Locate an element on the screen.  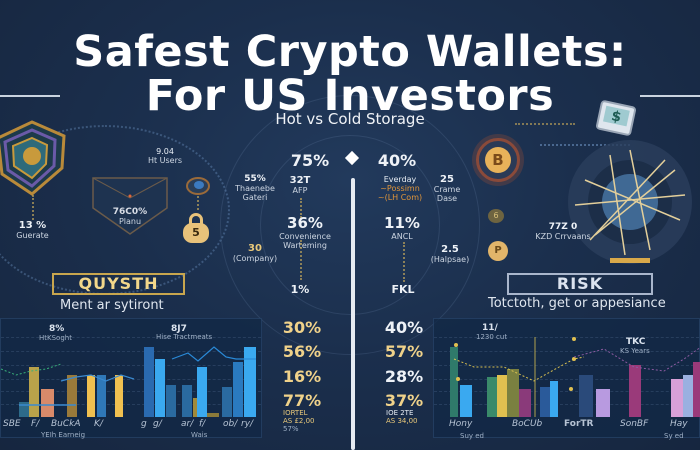
right-chart-a-xtick-2: BoCUb is located at coordinates (527, 424).